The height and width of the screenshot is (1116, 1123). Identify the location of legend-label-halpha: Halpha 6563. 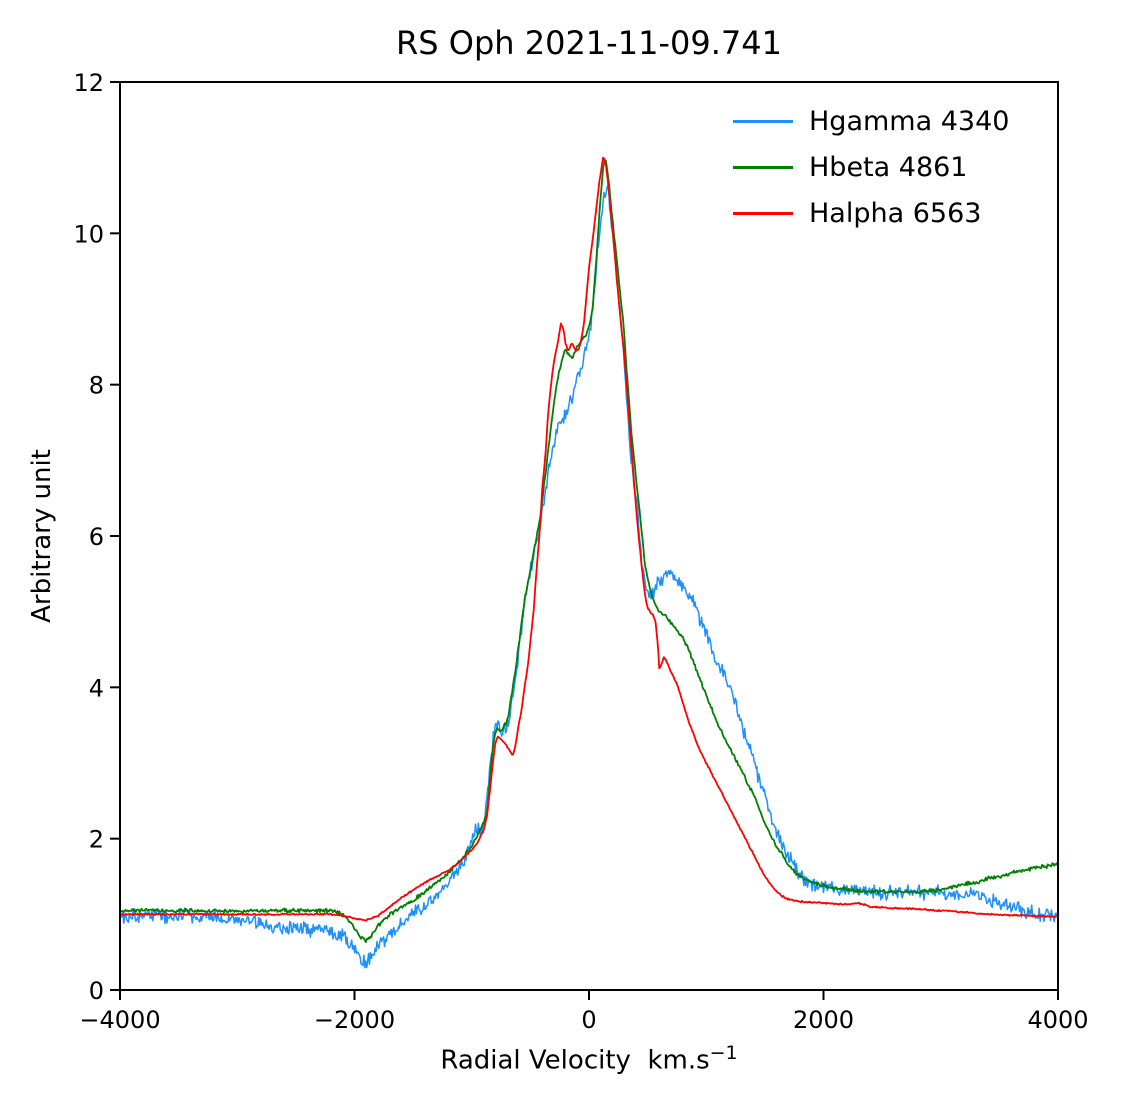
(895, 213).